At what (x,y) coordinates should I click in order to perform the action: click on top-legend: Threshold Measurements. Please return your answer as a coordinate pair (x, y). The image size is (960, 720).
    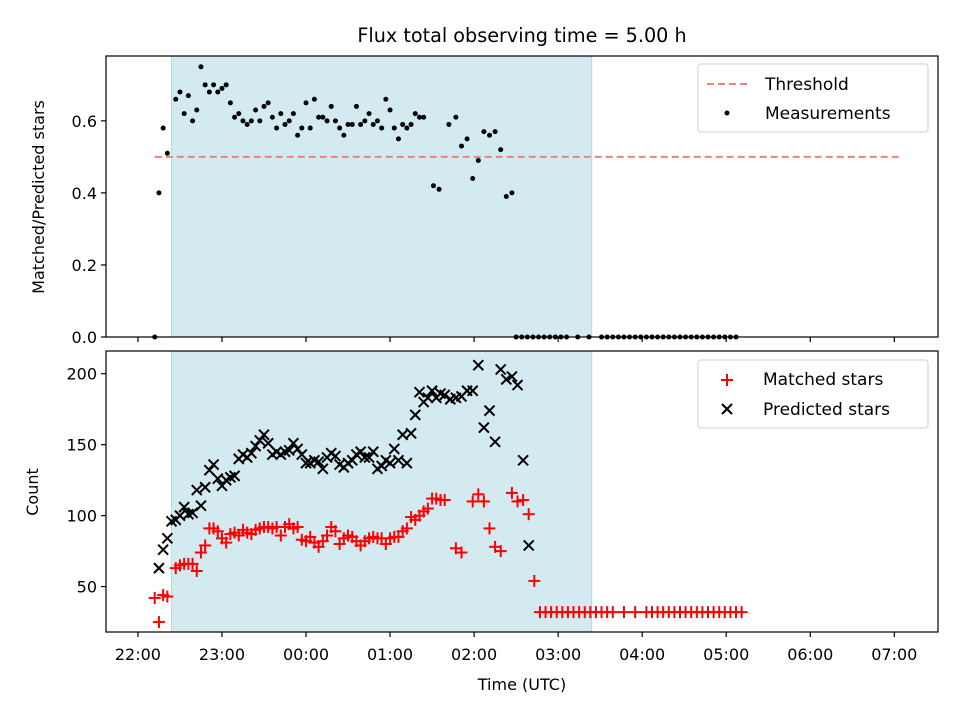
    Looking at the image, I should click on (813, 98).